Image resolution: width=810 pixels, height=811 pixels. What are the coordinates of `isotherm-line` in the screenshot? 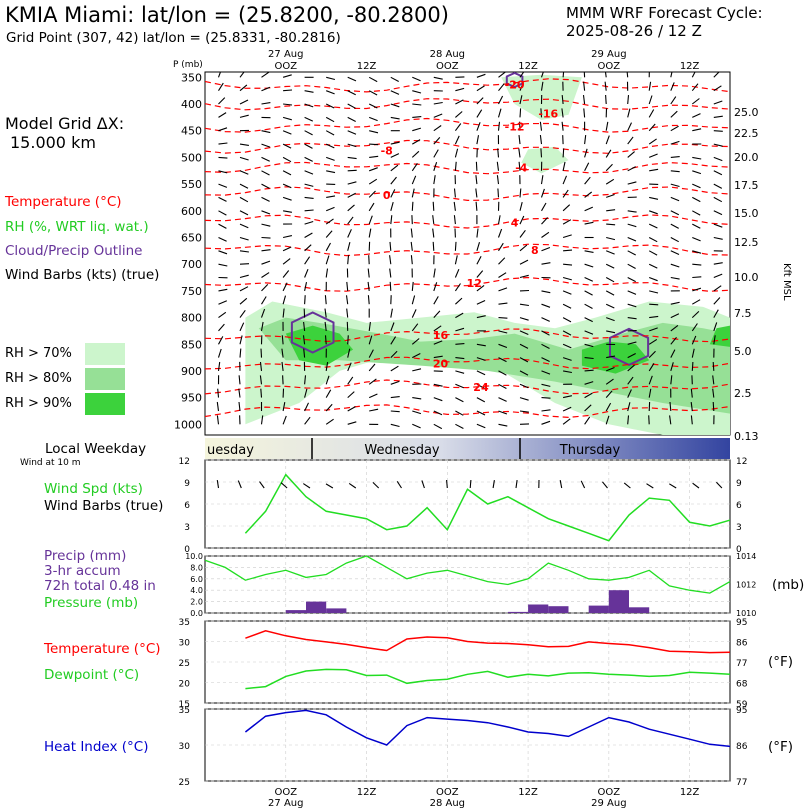 It's located at (467, 194).